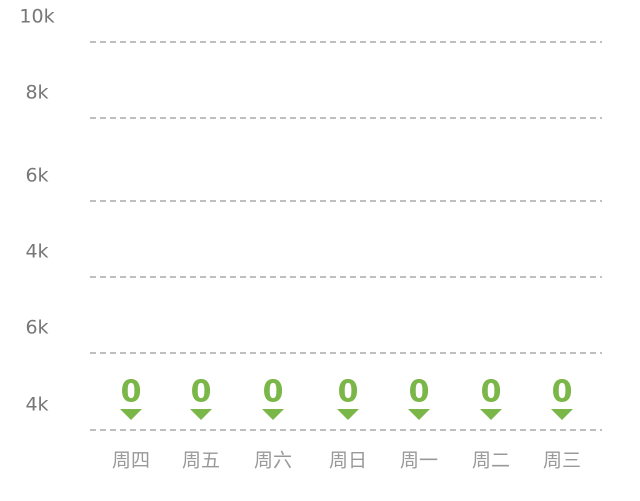 The height and width of the screenshot is (501, 640). I want to click on x-tick-label: 周一, so click(419, 461).